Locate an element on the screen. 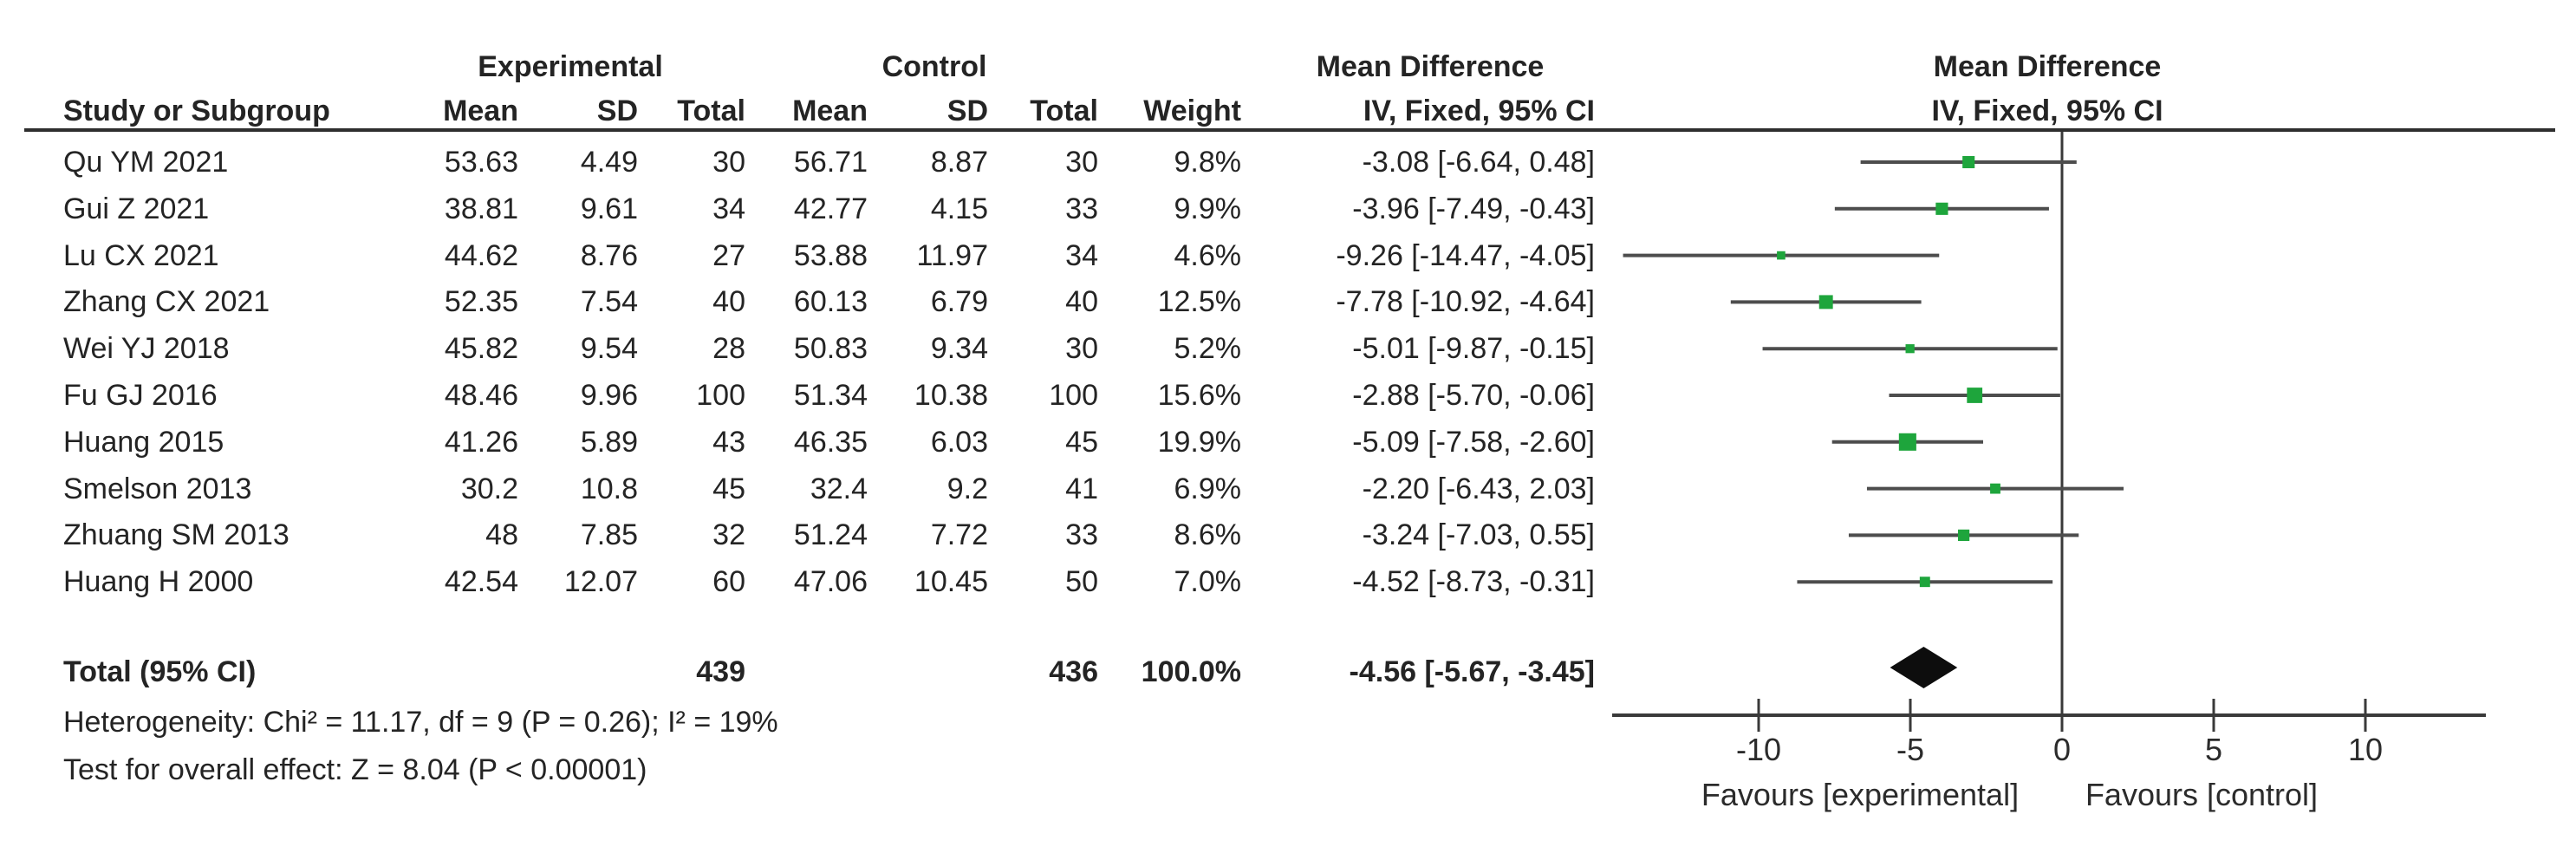  x-tick-label: -10 is located at coordinates (1758, 750).